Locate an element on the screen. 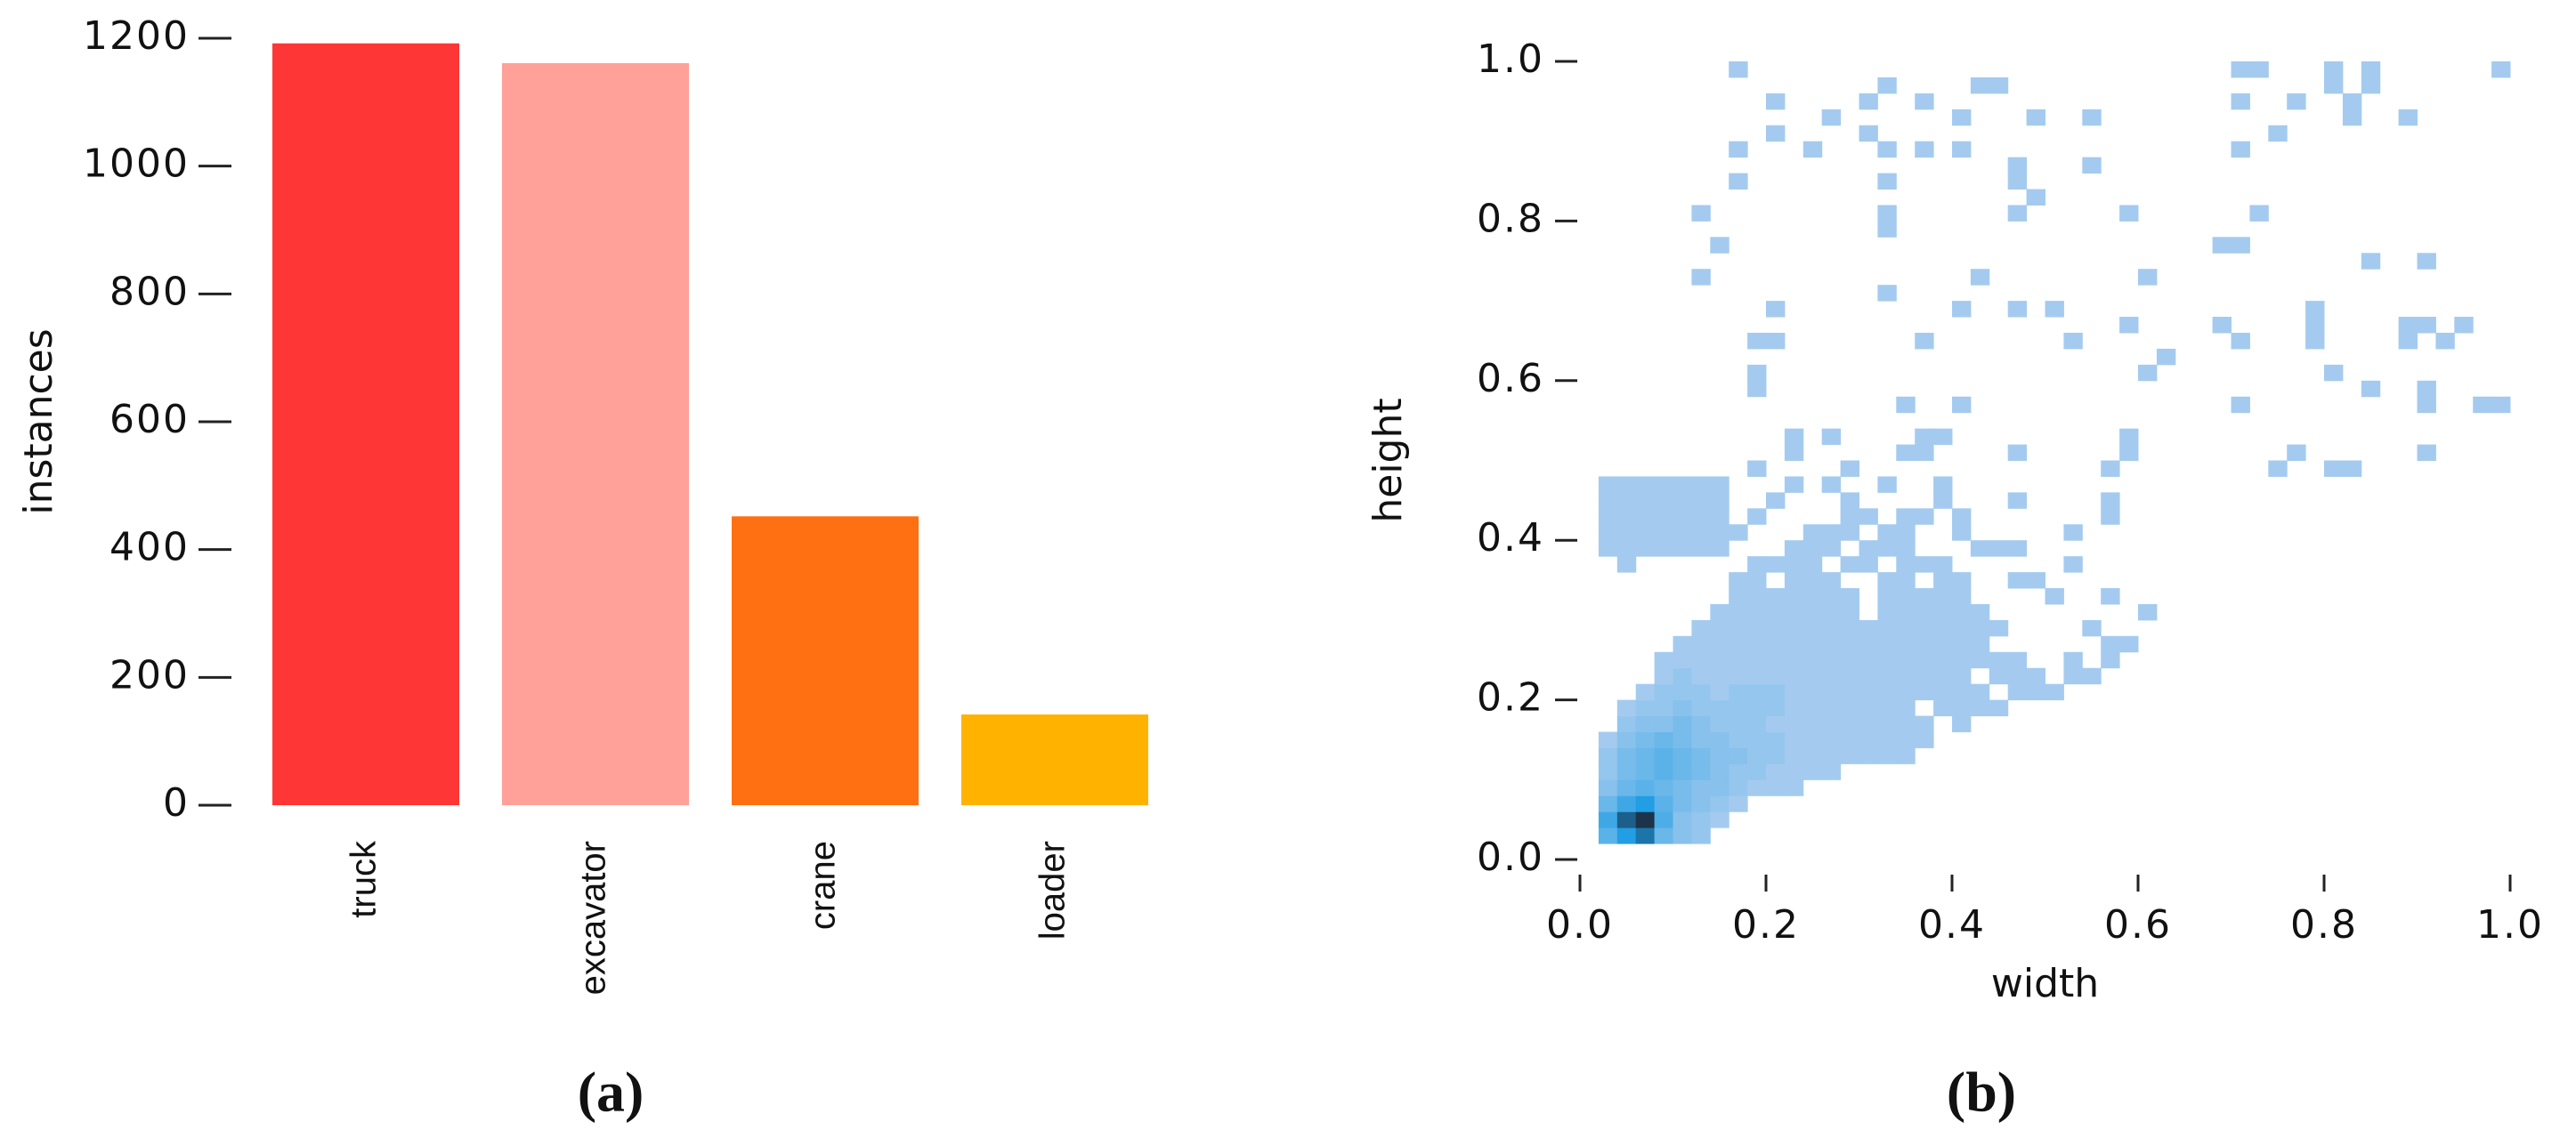 The height and width of the screenshot is (1146, 2576). x-tick-label: 0.0 is located at coordinates (1580, 925).